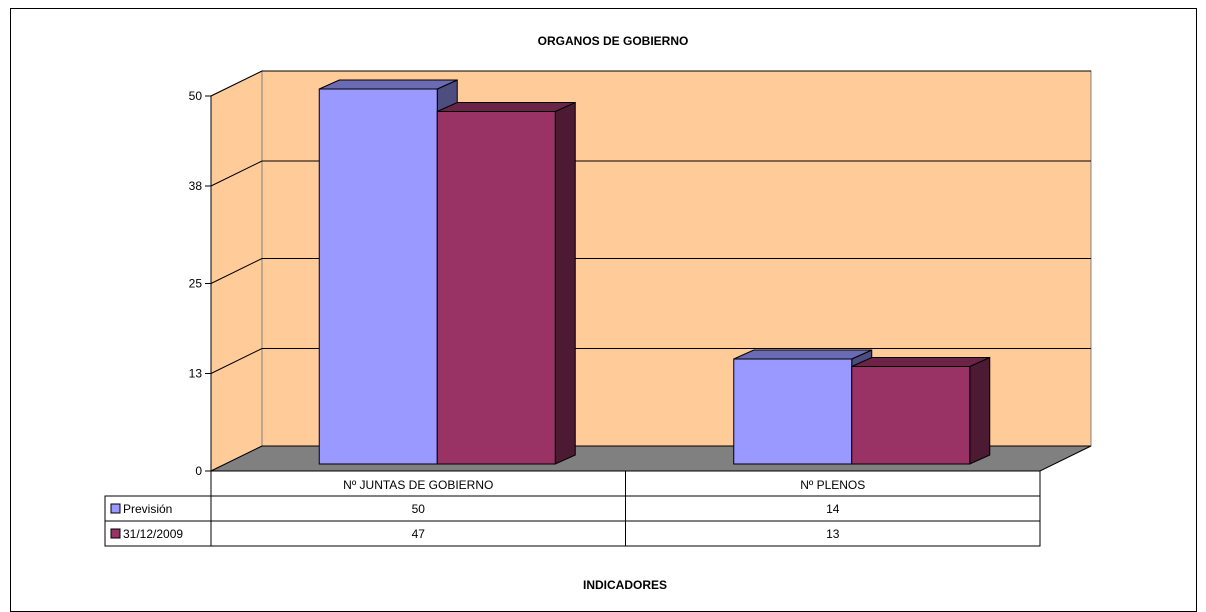 The width and height of the screenshot is (1206, 612). Describe the element at coordinates (196, 186) in the screenshot. I see `y-tick-label: 38` at that location.